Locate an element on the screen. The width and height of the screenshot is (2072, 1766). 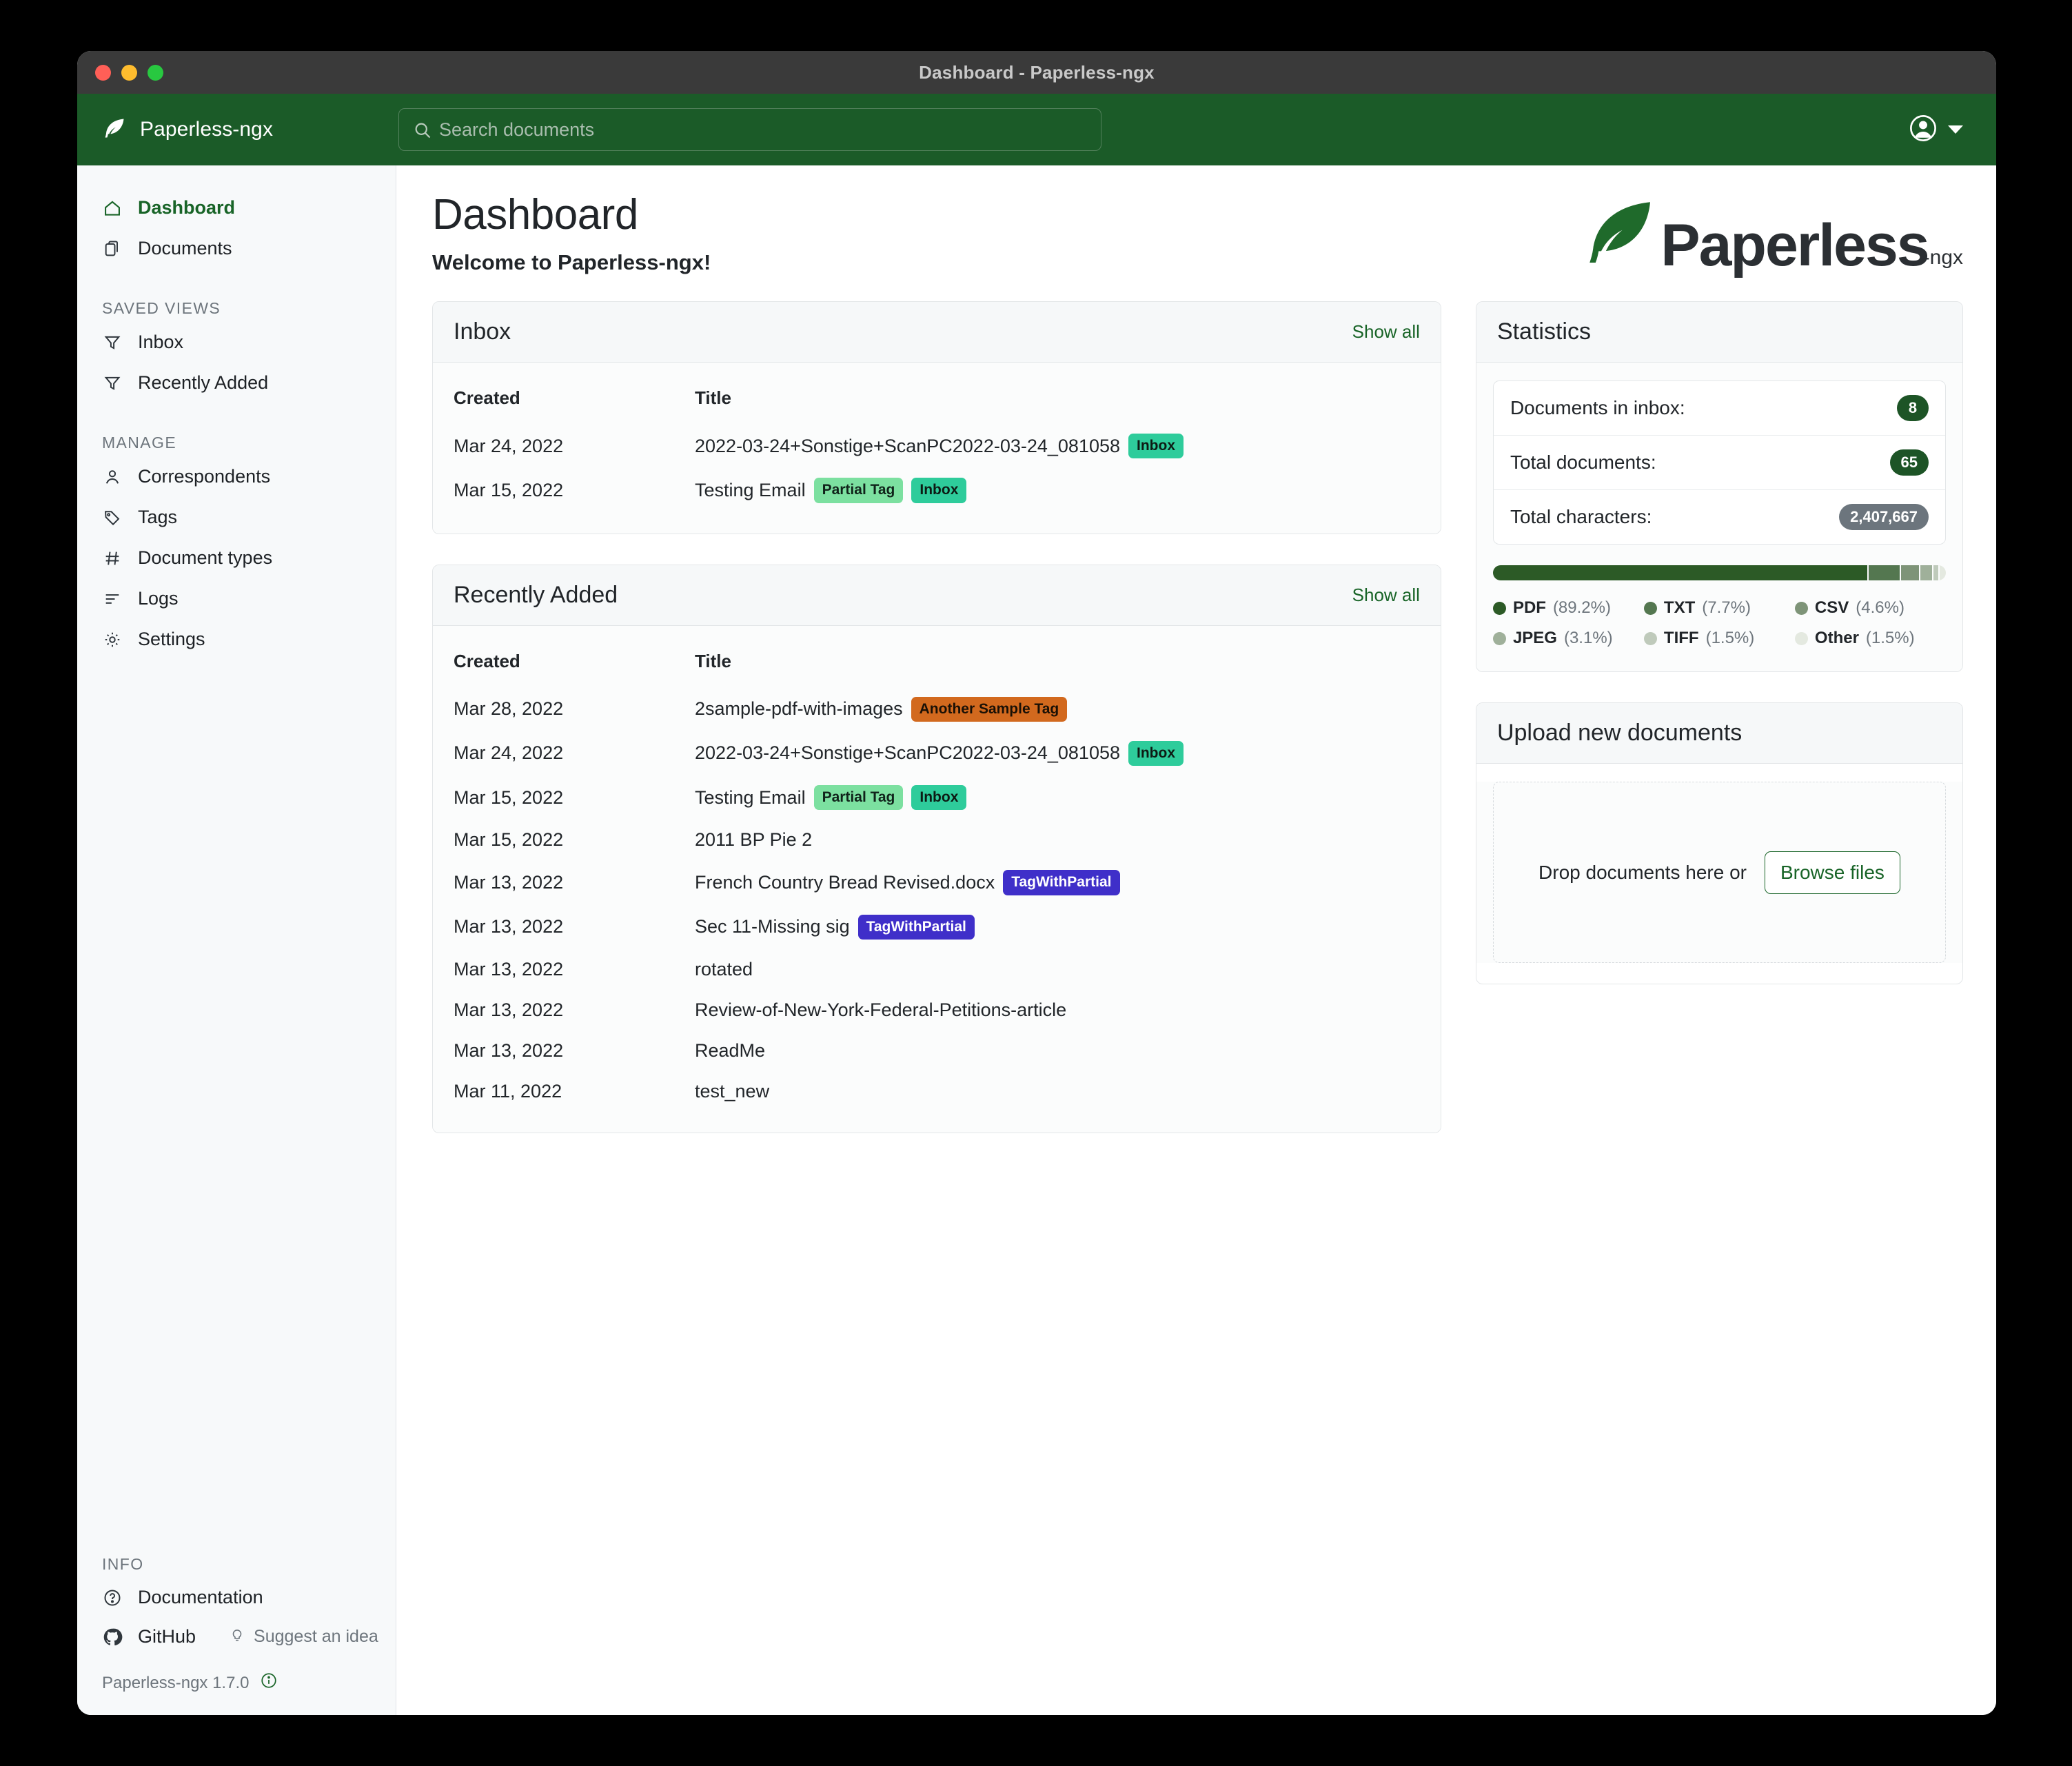
cell-created: Mar 28, 2022 is located at coordinates (509, 709).